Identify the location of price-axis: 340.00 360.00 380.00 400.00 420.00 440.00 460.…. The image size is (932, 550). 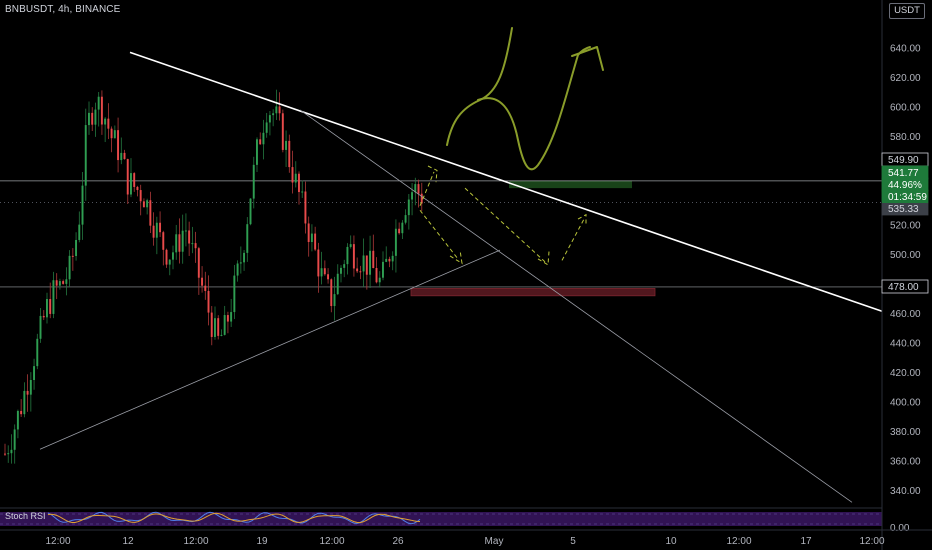
(901, 275).